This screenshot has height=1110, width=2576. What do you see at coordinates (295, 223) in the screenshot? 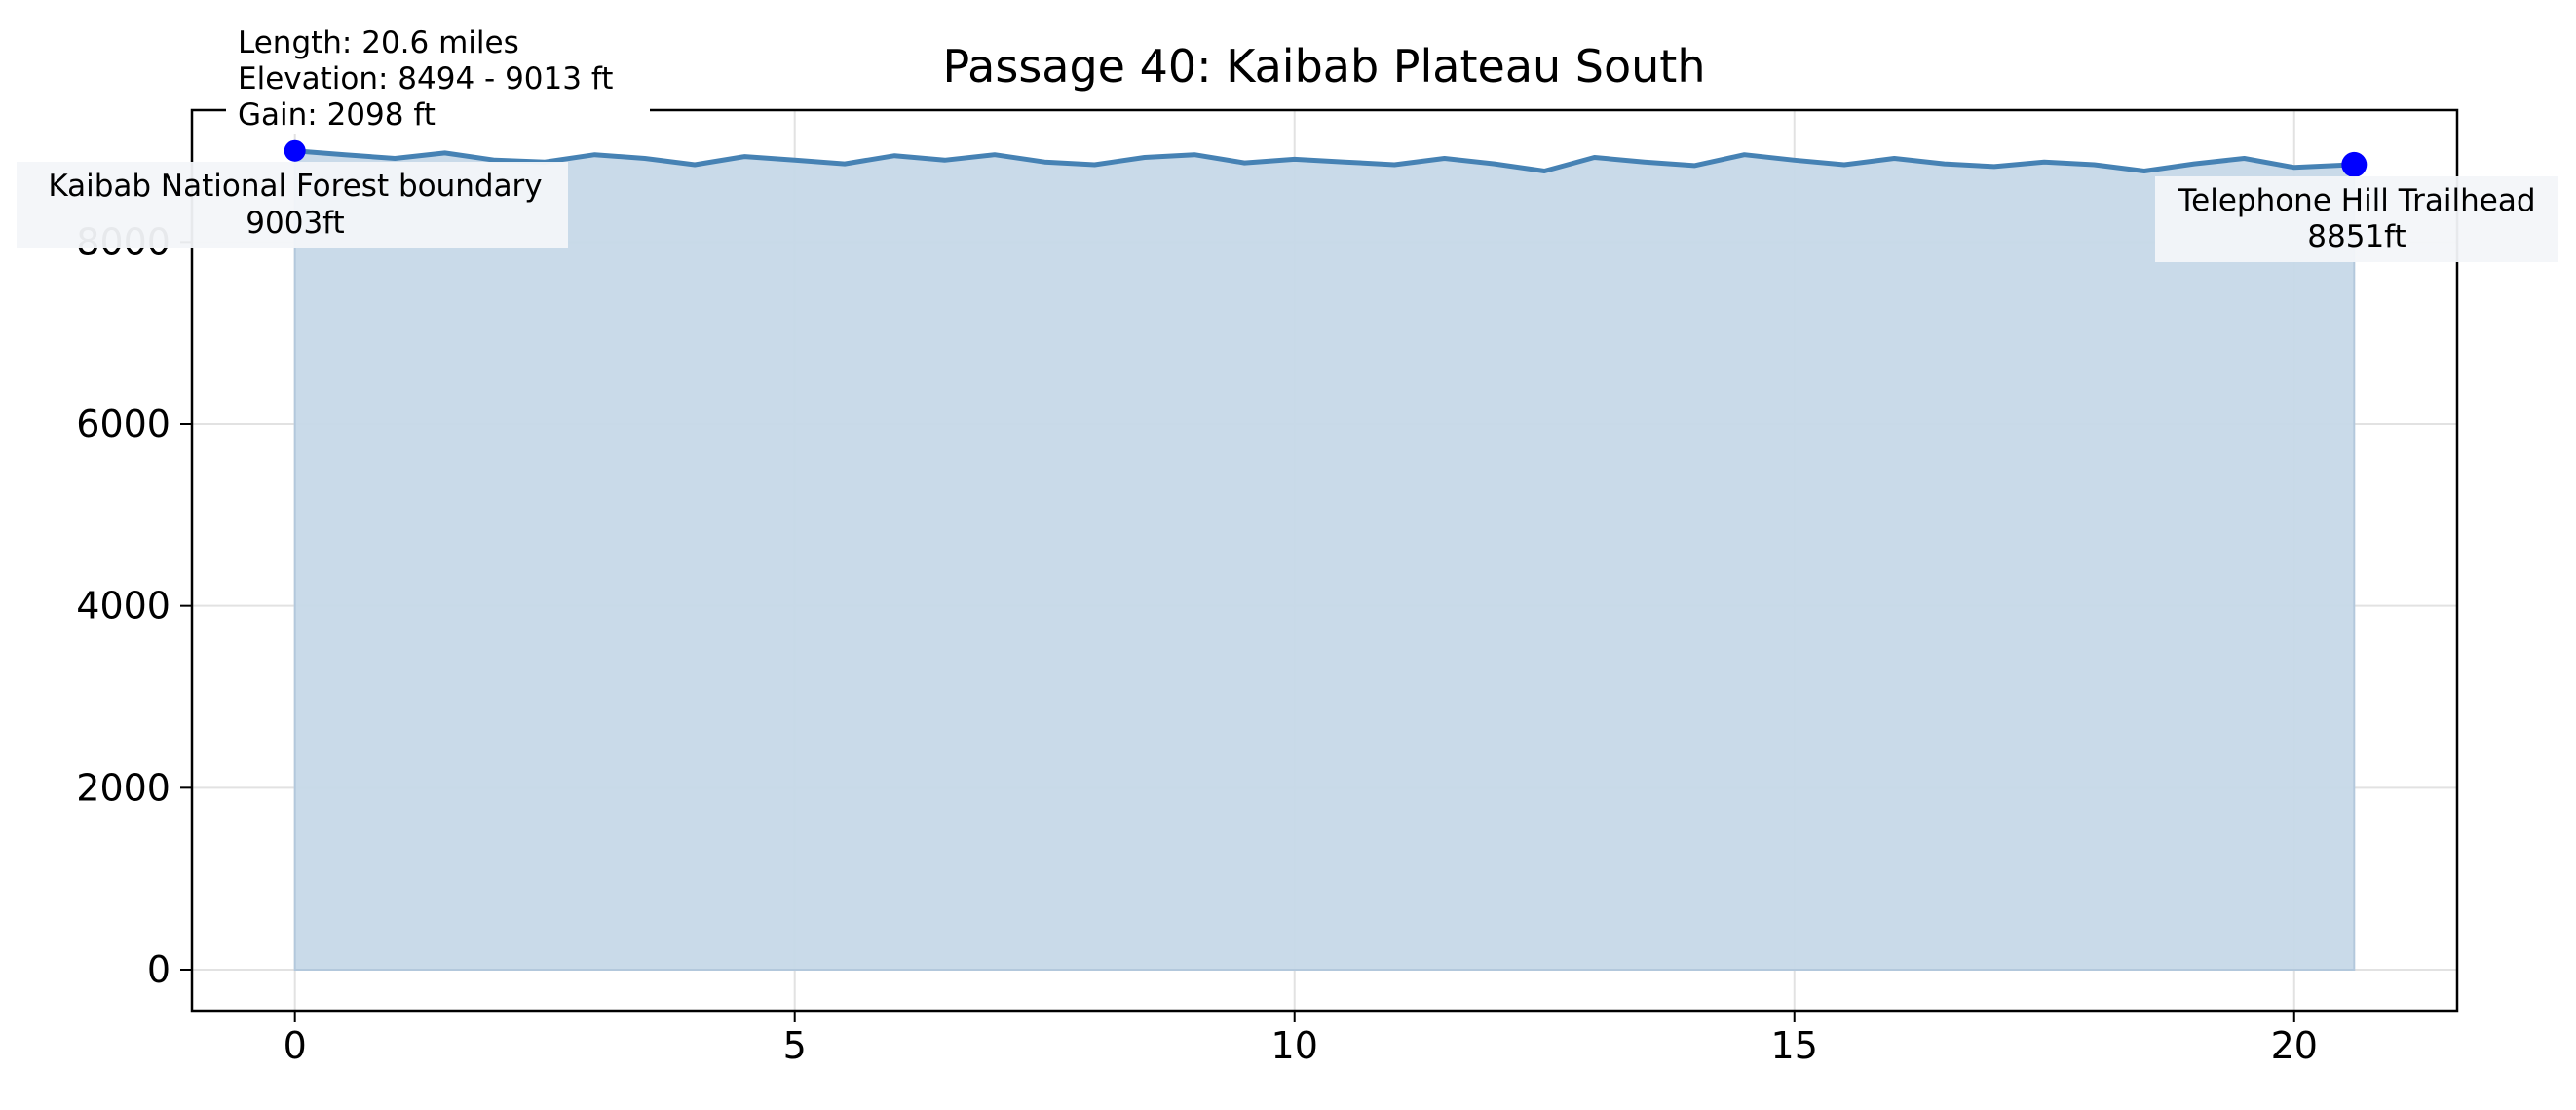
I see `start-point-elevation: 9003ft` at bounding box center [295, 223].